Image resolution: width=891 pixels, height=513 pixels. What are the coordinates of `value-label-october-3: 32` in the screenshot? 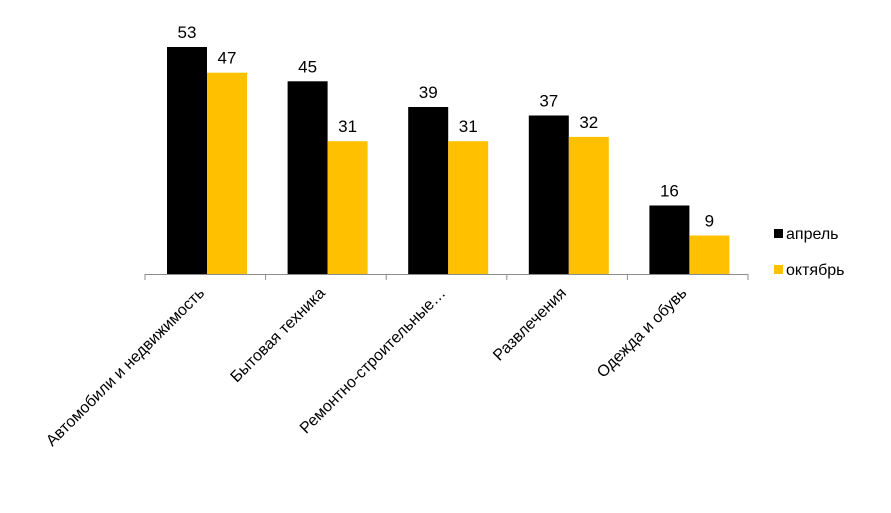 It's located at (588, 122).